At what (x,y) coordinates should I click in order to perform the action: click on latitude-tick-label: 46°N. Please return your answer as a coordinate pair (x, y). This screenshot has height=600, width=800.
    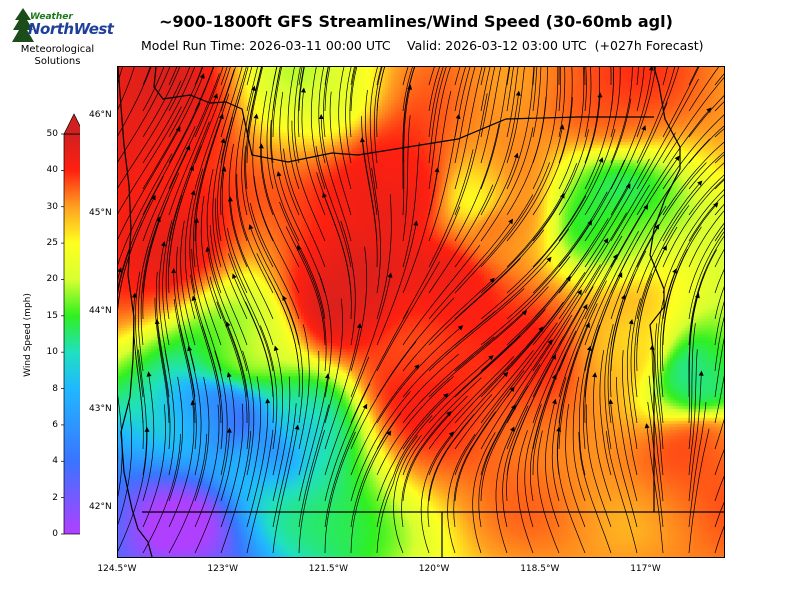
    Looking at the image, I should click on (100, 115).